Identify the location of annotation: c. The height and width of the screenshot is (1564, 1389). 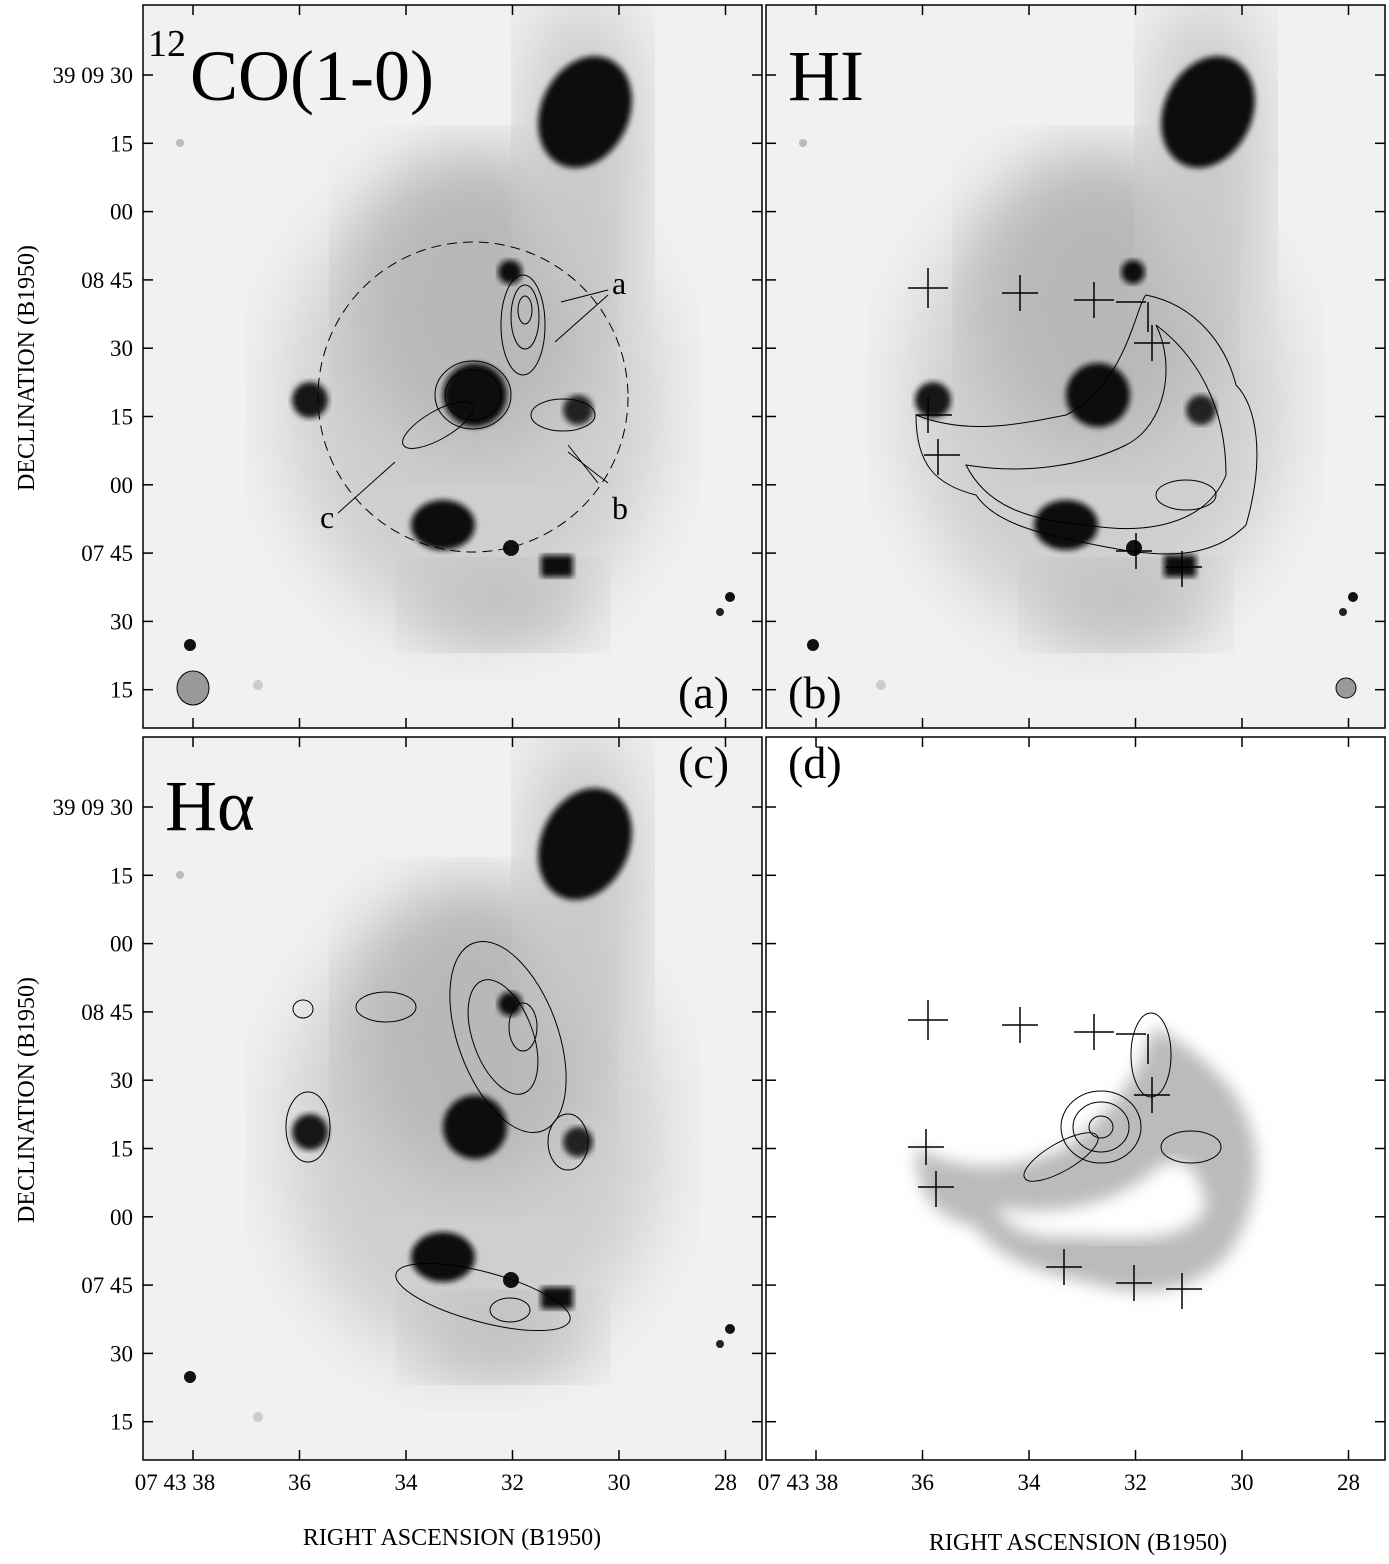
(327, 517).